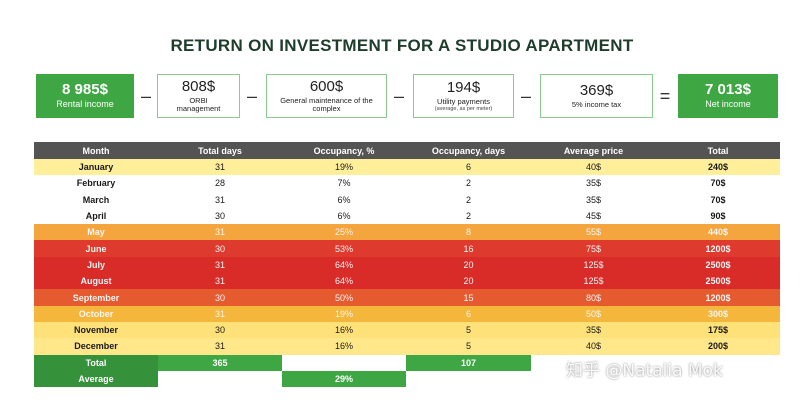 The image size is (804, 400). Describe the element at coordinates (343, 167) in the screenshot. I see `cell-occupancy-pct: 19%` at that location.